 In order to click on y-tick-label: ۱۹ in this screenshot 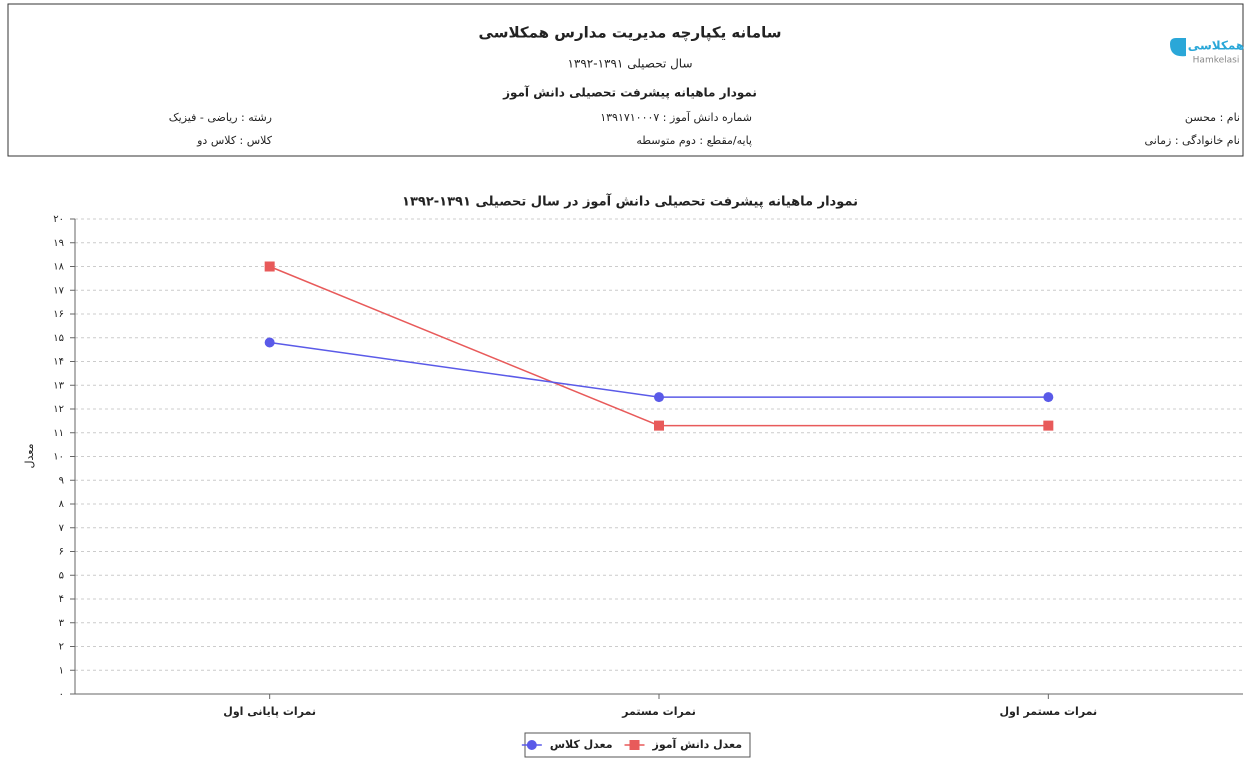, I will do `click(58, 243)`.